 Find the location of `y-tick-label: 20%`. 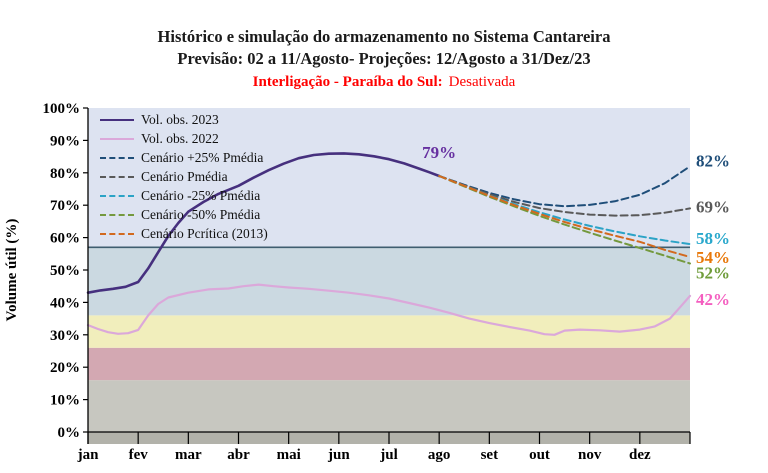

y-tick-label: 20% is located at coordinates (65, 368).